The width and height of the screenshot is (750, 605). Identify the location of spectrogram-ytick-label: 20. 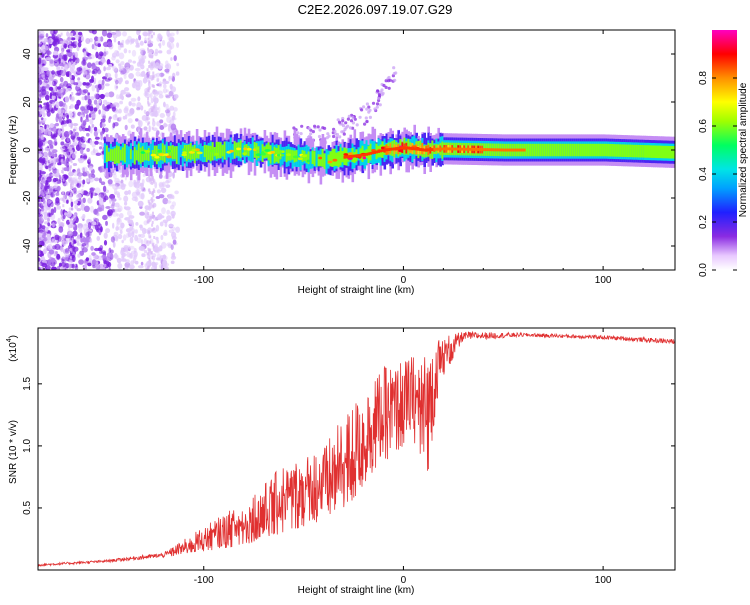
(27, 102).